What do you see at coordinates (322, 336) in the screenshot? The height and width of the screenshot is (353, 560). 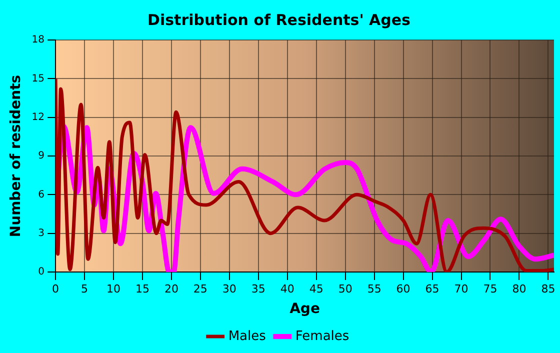 I see `legend-label: Females` at bounding box center [322, 336].